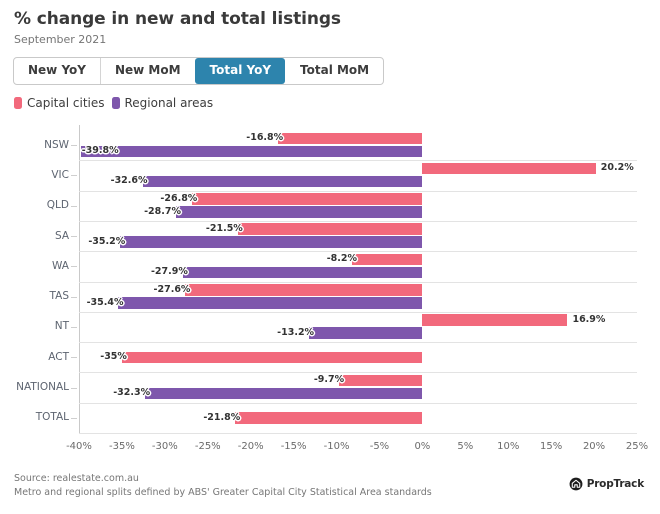 The width and height of the screenshot is (660, 514). I want to click on bar-value-label: -9.7%, so click(329, 380).